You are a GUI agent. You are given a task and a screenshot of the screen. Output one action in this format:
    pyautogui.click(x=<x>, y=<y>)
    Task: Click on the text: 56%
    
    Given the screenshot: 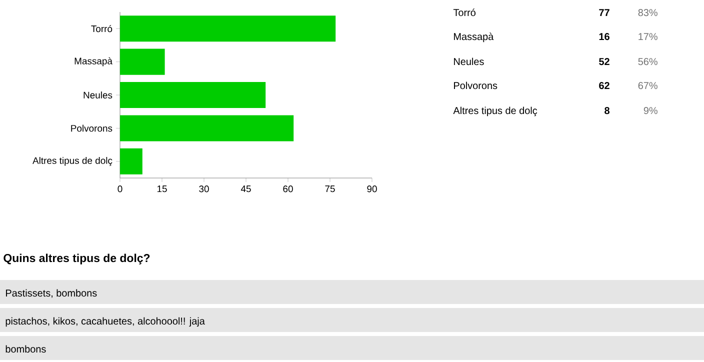 What is the action you would take?
    pyautogui.click(x=648, y=62)
    